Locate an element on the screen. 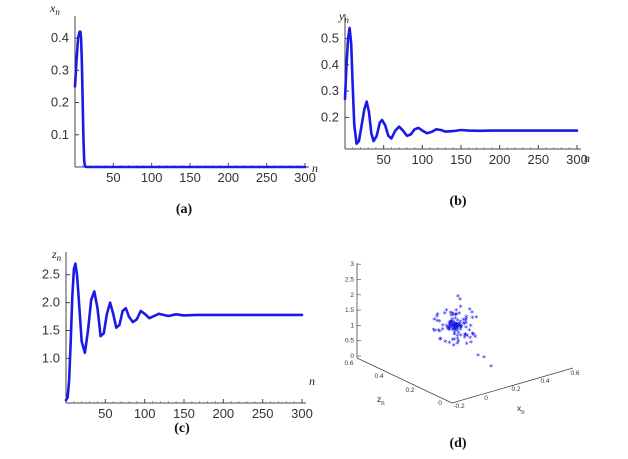 Image resolution: width=628 pixels, height=459 pixels. y-tick-label: 0.1 is located at coordinates (60, 134).